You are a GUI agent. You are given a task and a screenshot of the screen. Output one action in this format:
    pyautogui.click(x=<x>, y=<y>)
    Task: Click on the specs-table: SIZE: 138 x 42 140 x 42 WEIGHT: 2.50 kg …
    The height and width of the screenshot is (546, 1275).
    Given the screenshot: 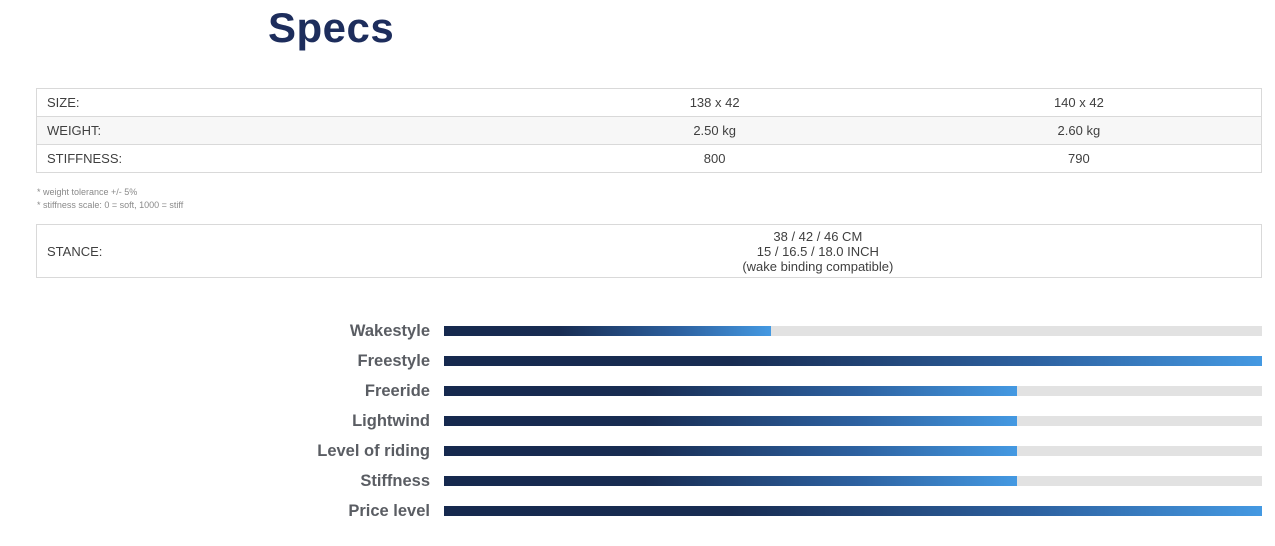 What is the action you would take?
    pyautogui.click(x=648, y=130)
    